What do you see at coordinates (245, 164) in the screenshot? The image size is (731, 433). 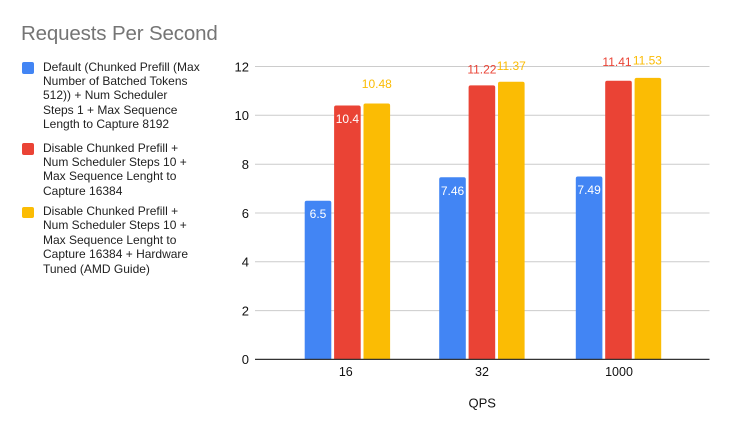 I see `svg-text: 8` at bounding box center [245, 164].